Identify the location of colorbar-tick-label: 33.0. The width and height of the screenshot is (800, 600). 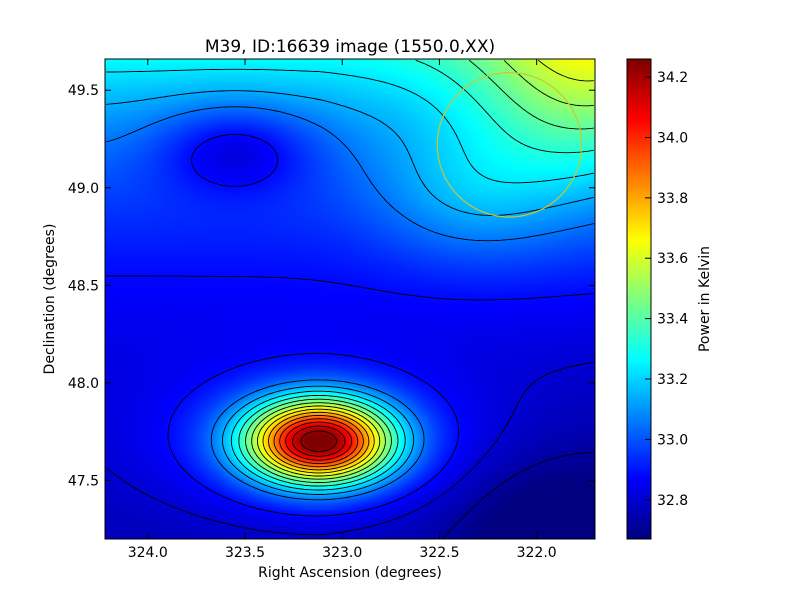
(672, 440).